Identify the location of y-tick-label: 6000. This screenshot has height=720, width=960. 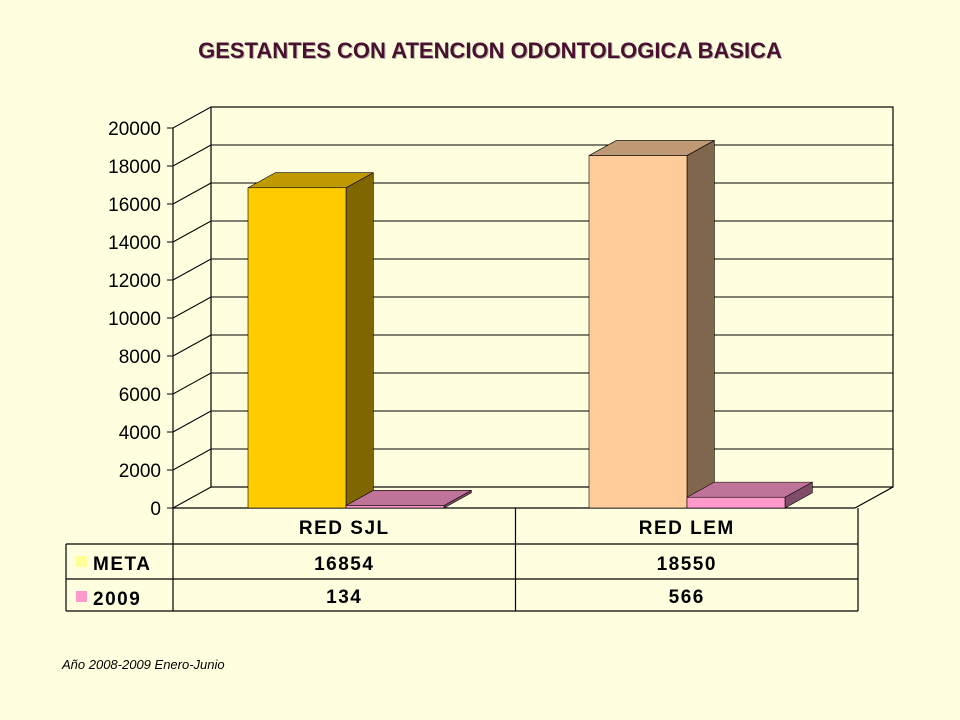
(140, 395).